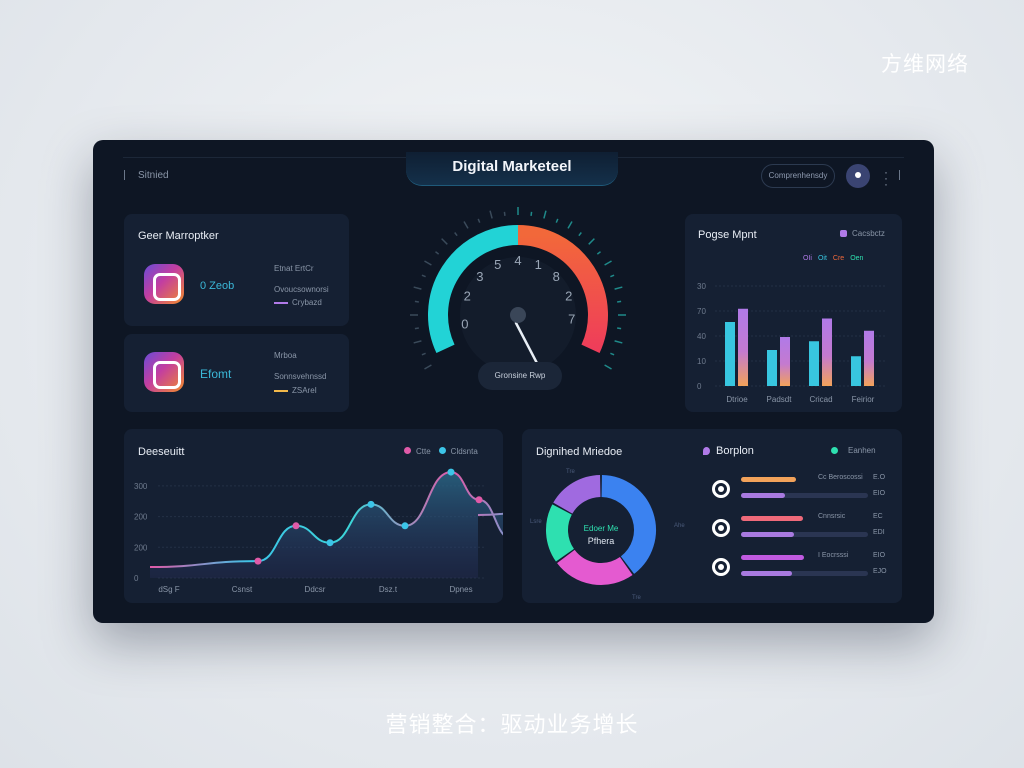 Image resolution: width=1024 pixels, height=768 pixels. Describe the element at coordinates (520, 376) in the screenshot. I see `gauge-button: Gronsine Rwp` at that location.